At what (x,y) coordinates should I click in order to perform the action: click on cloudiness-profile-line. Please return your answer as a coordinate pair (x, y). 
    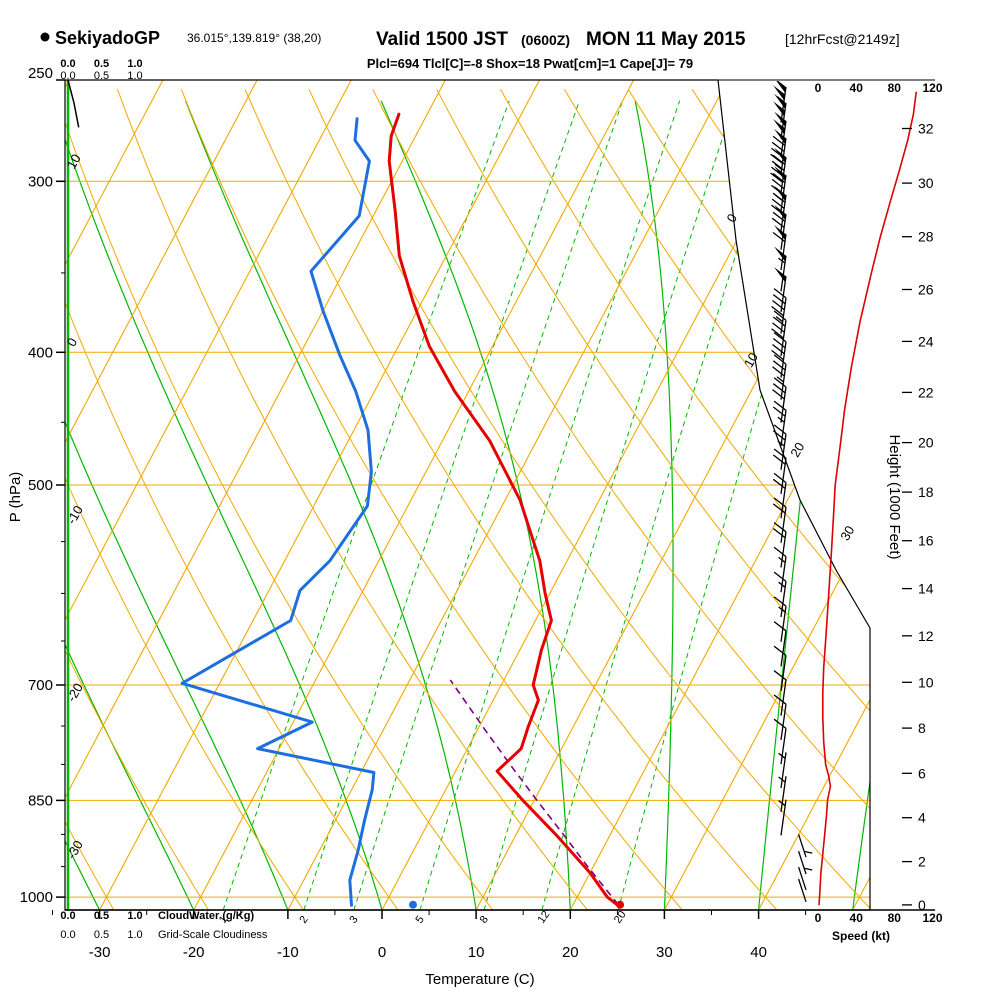
    Looking at the image, I should click on (73, 104).